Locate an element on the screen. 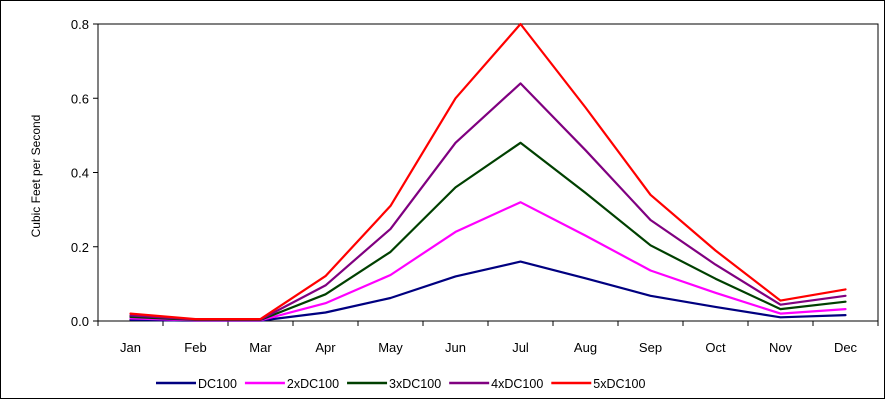  x-tick-label: Mar is located at coordinates (260, 347).